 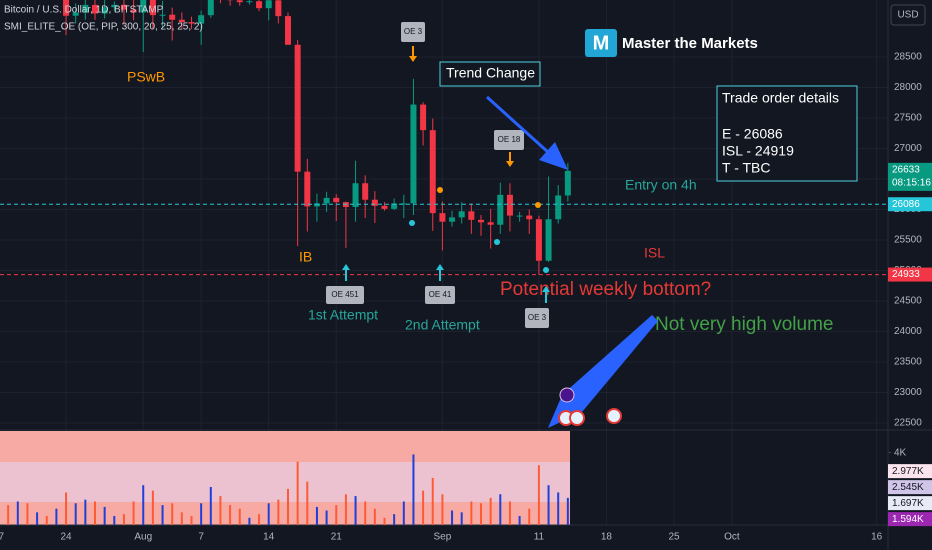 I want to click on volume-badge-label: 1.697K, so click(x=908, y=503).